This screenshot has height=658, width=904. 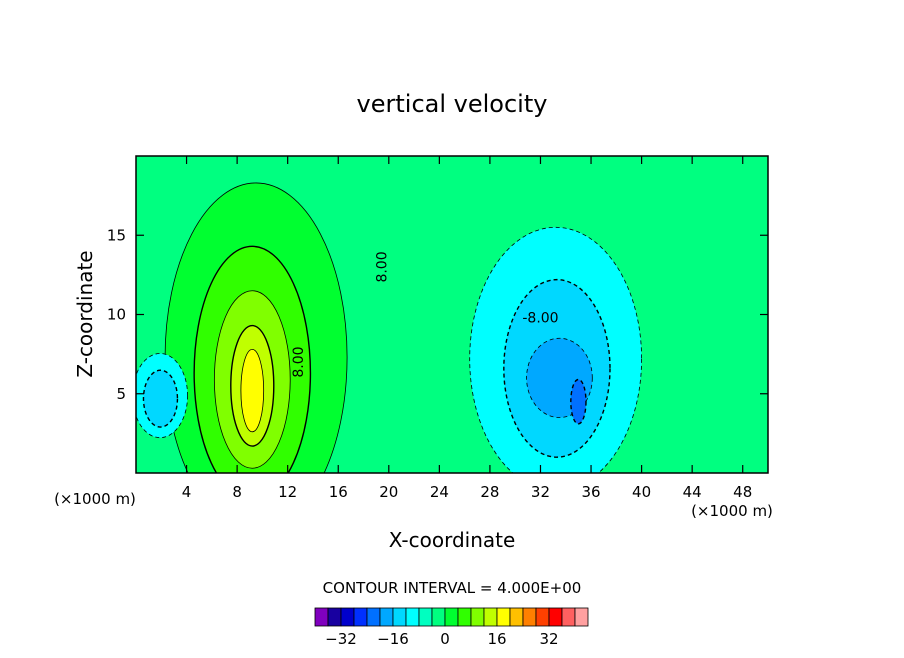 What do you see at coordinates (116, 235) in the screenshot?
I see `y-tick-label: 15` at bounding box center [116, 235].